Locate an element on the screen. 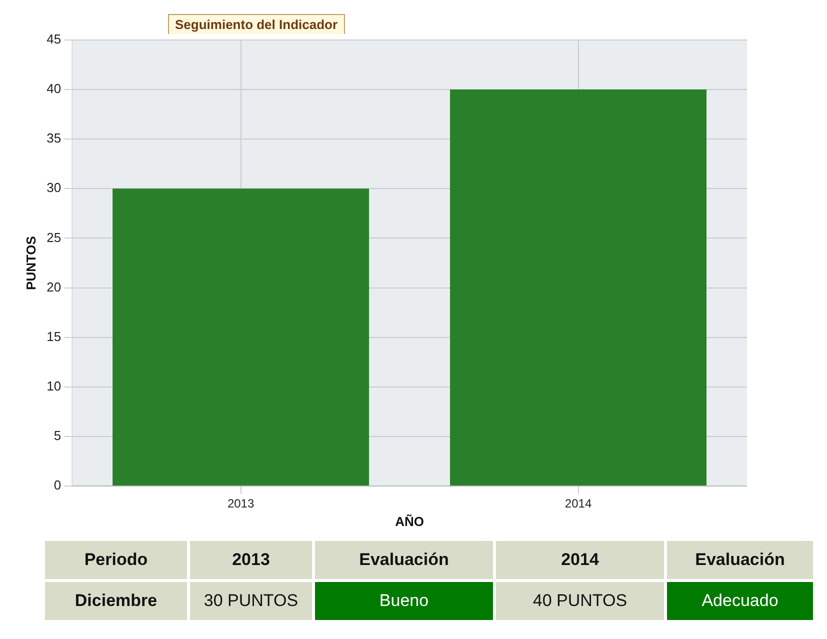 The width and height of the screenshot is (827, 639). data-label: 40 PUNTOS is located at coordinates (580, 601).